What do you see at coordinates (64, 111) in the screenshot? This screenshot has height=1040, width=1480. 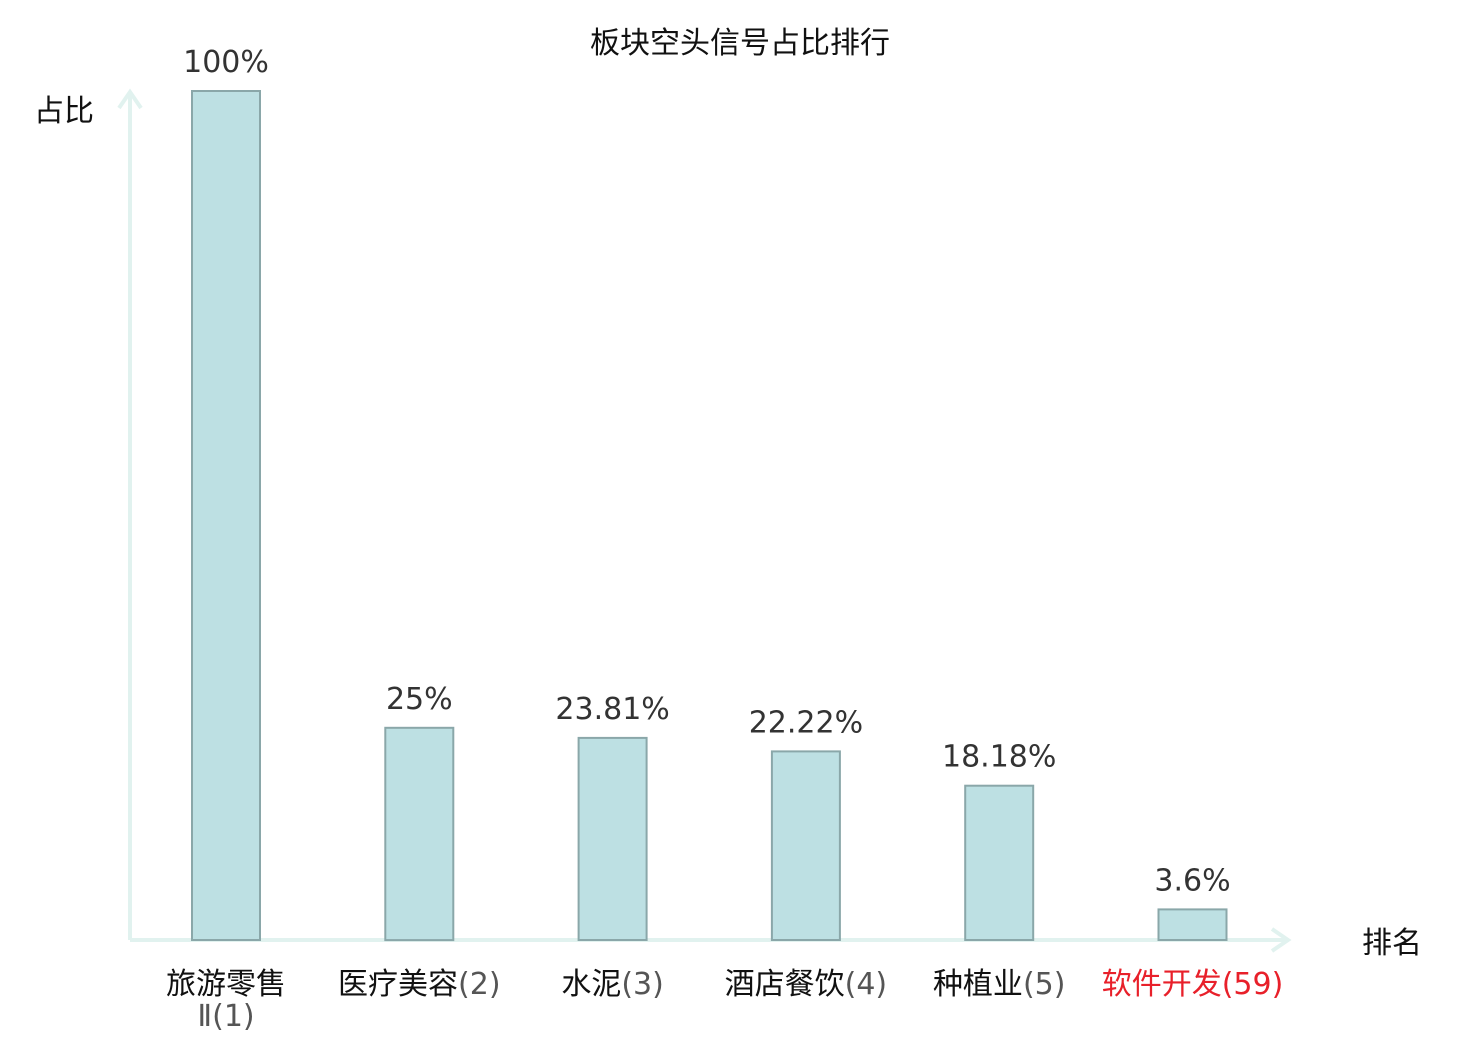 I see `y-axis-label: 占比` at bounding box center [64, 111].